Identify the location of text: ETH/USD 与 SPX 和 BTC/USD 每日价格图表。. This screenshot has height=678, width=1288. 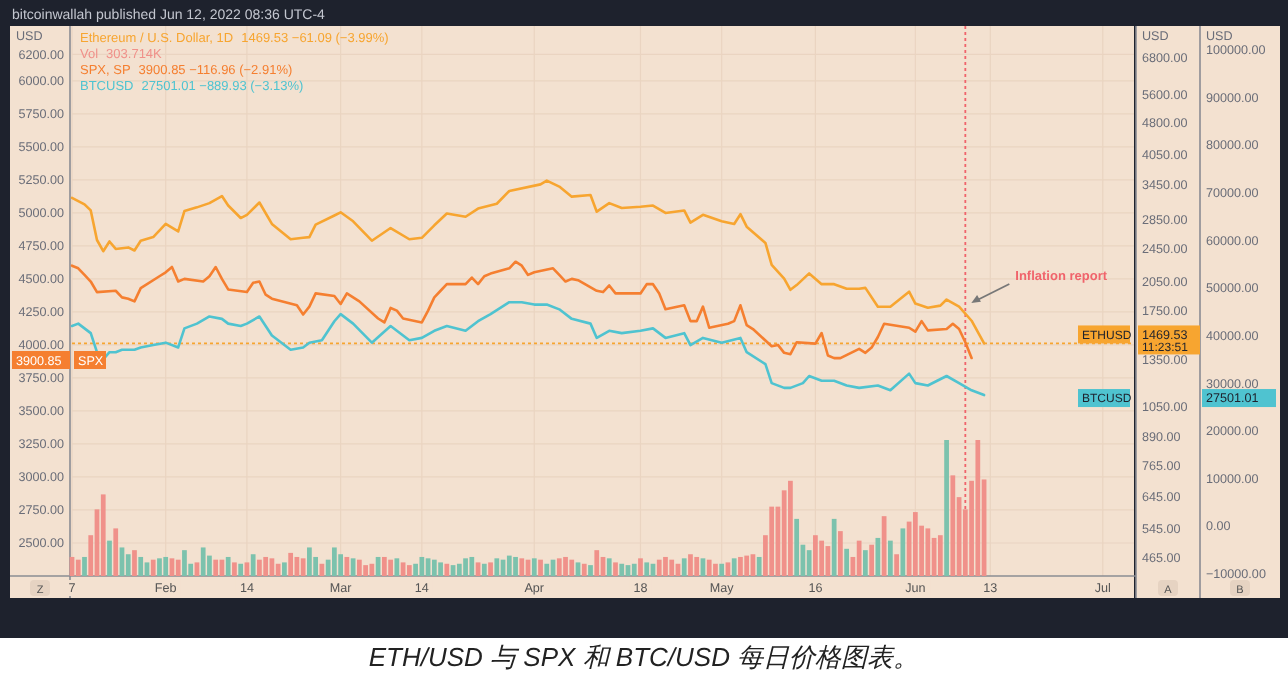
(644, 657).